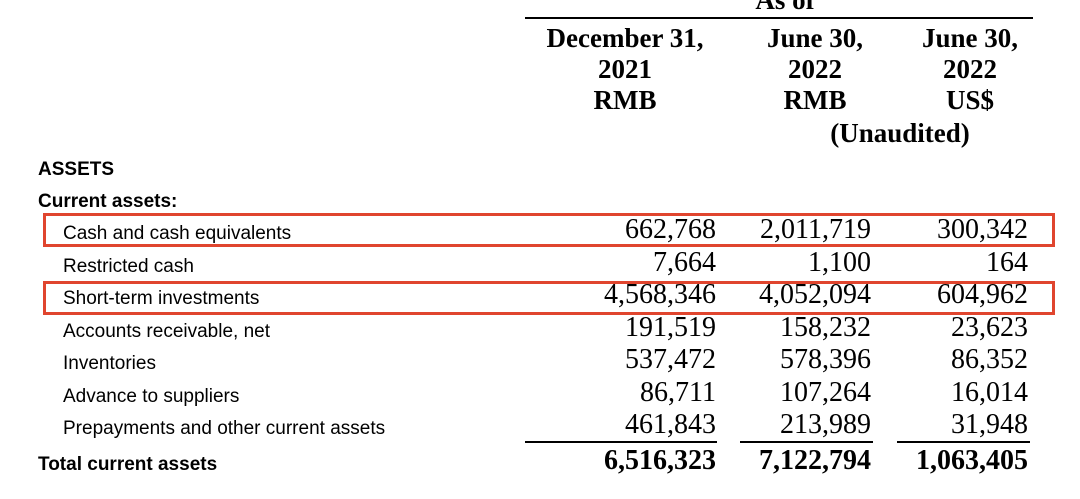  I want to click on cell-value: 86,352, so click(989, 359).